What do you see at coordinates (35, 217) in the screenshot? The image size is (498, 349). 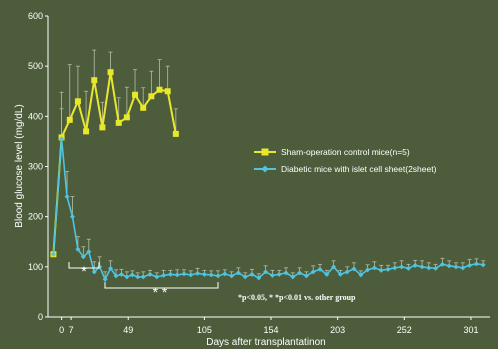 I see `y-tick-label: 200` at bounding box center [35, 217].